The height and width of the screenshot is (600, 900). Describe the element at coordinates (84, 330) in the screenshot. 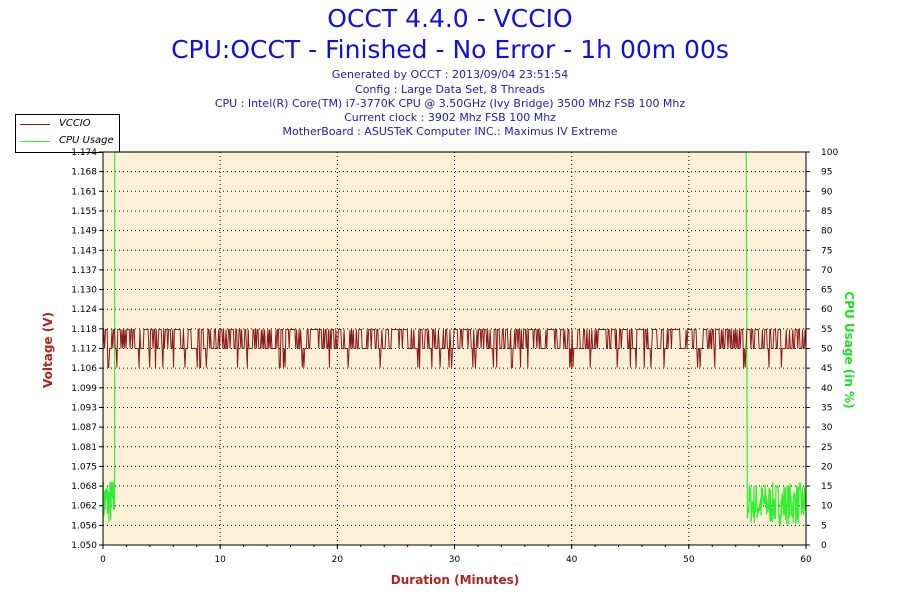

I see `y-left-tick-label: 1.118` at that location.